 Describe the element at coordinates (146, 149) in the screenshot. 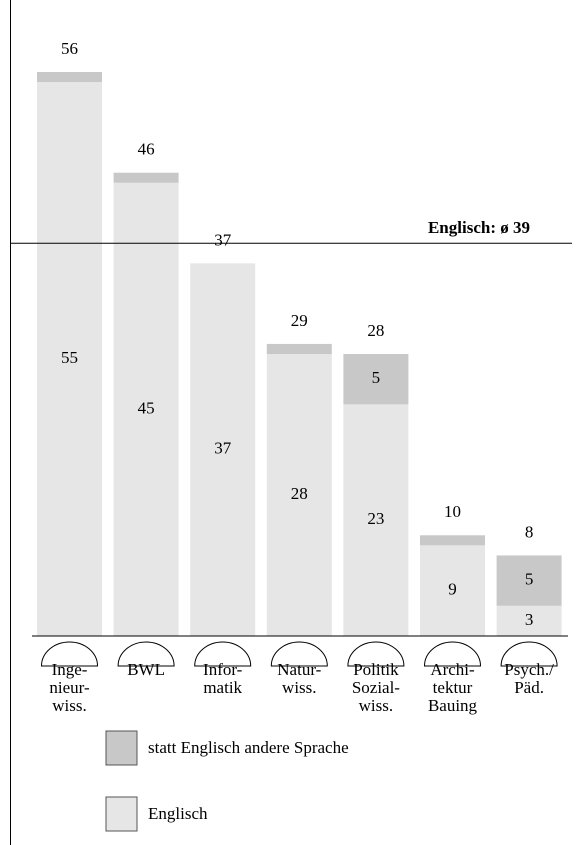

I see `total-label: 46` at that location.